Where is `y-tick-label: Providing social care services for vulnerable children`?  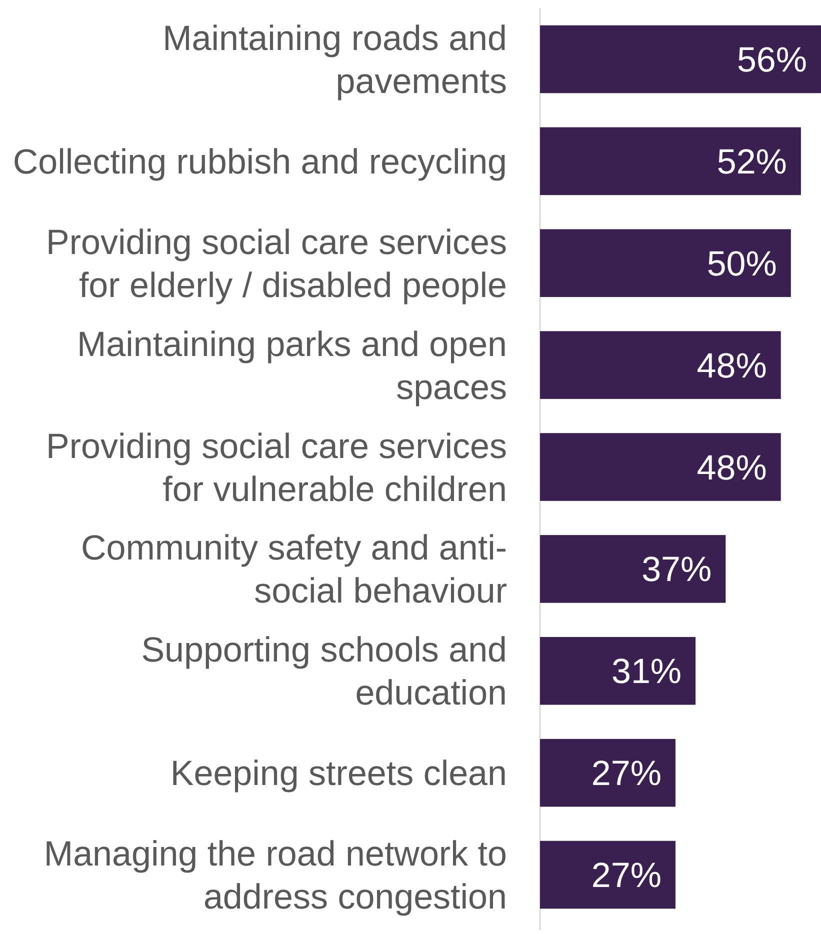
y-tick-label: Providing social care services for vulnerable children is located at coordinates (276, 467).